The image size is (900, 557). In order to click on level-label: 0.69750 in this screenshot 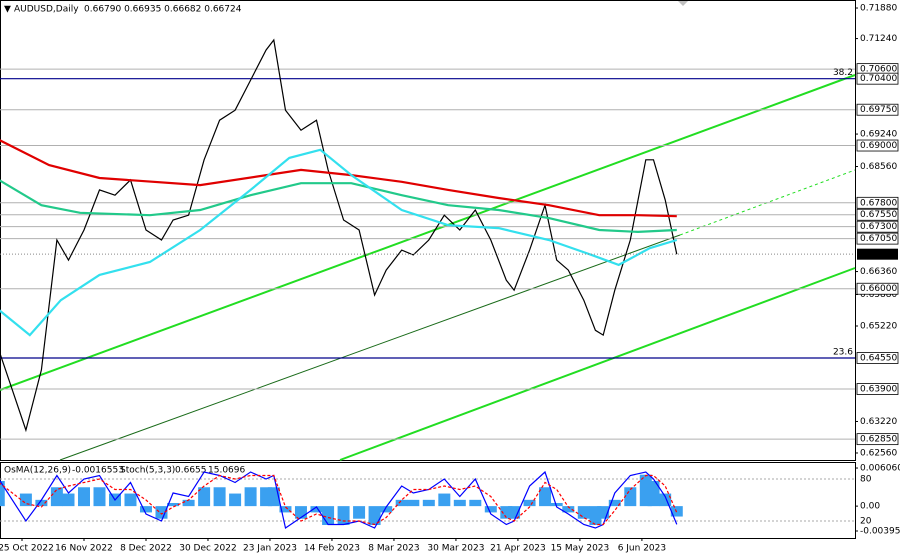, I will do `click(878, 110)`.